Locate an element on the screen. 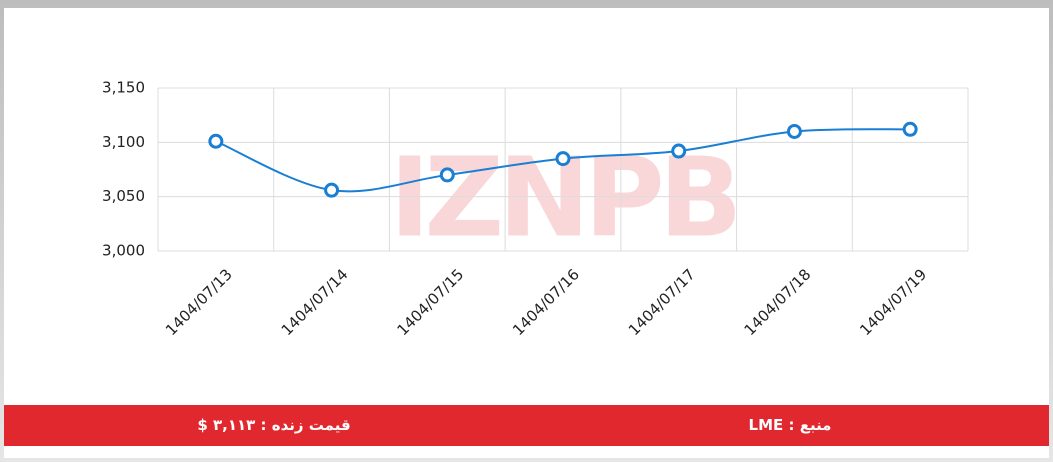 The height and width of the screenshot is (462, 1053). y-tick-label: 3,000 is located at coordinates (123, 251).